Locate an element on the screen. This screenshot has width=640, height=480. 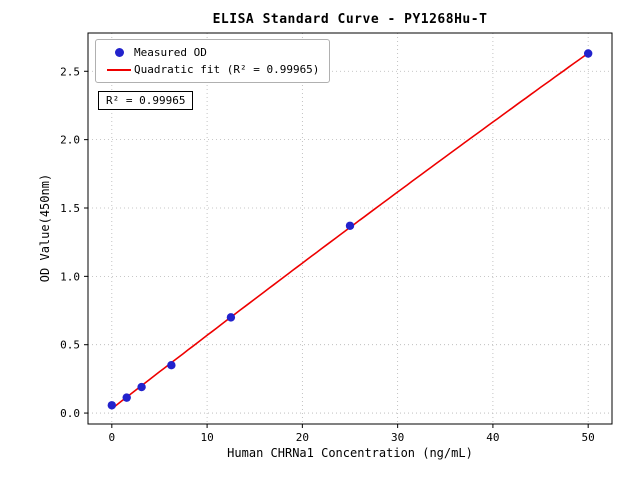
svg-text: 40 is located at coordinates (492, 437).